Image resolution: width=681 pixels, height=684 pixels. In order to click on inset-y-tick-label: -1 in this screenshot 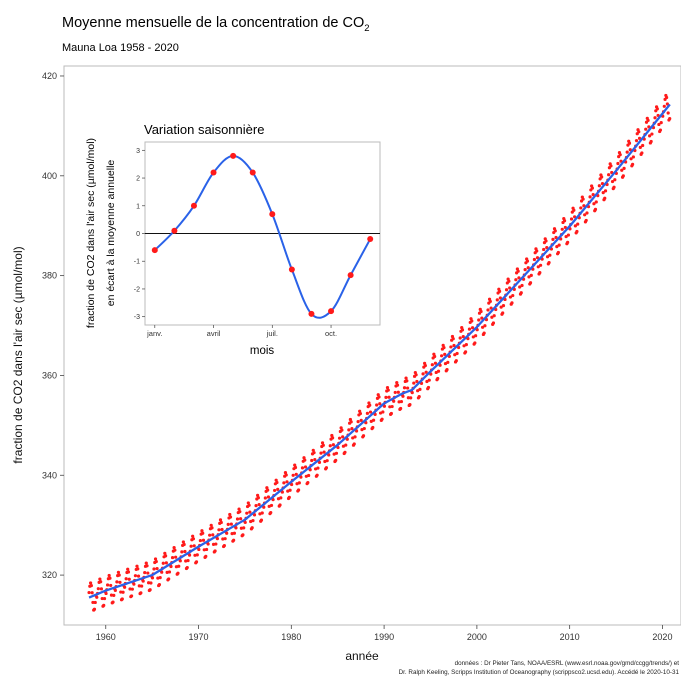, I will do `click(137, 262)`.